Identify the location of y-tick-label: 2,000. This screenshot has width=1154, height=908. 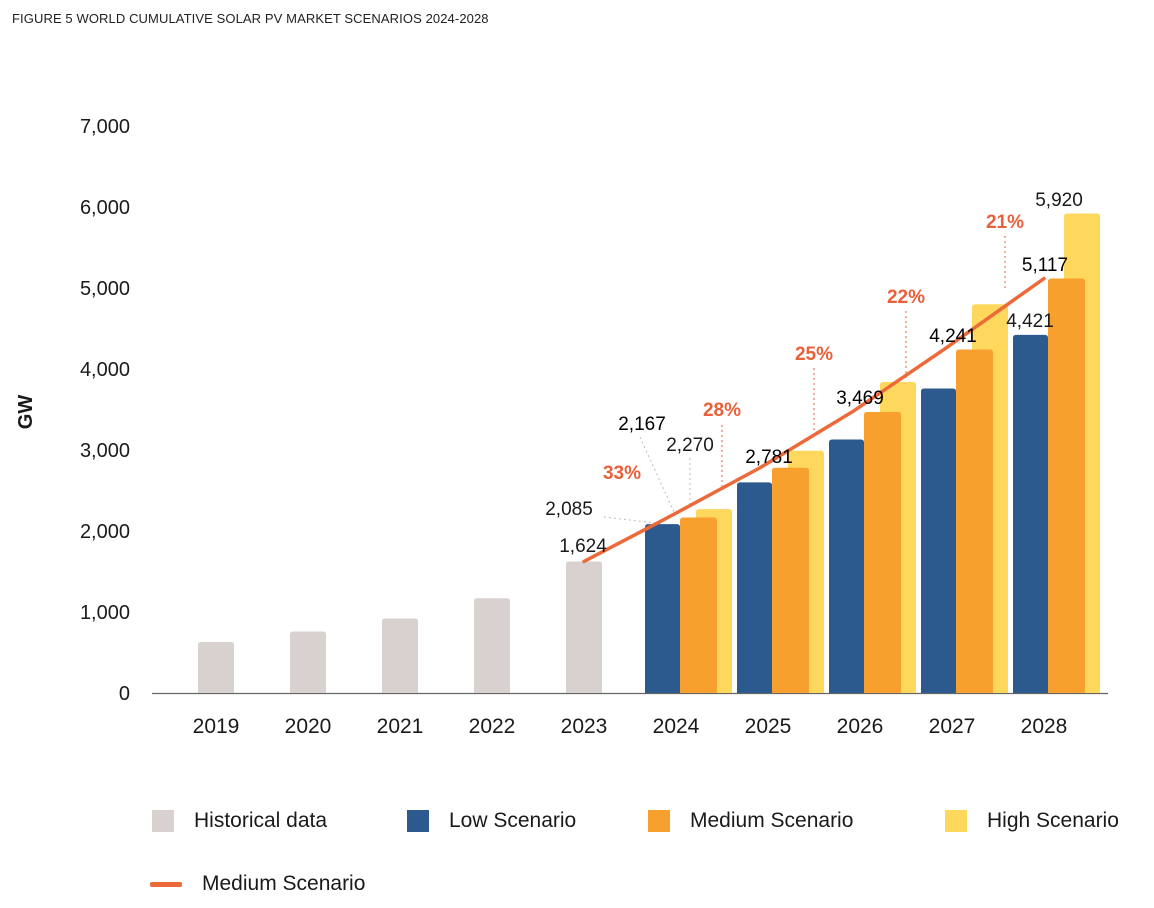
(105, 532).